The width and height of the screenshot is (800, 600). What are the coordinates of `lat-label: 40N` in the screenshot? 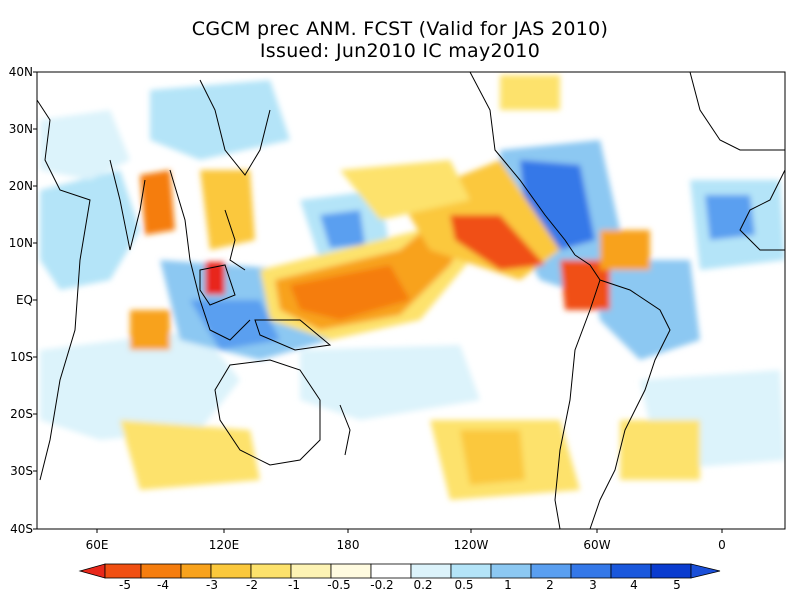 It's located at (20, 72).